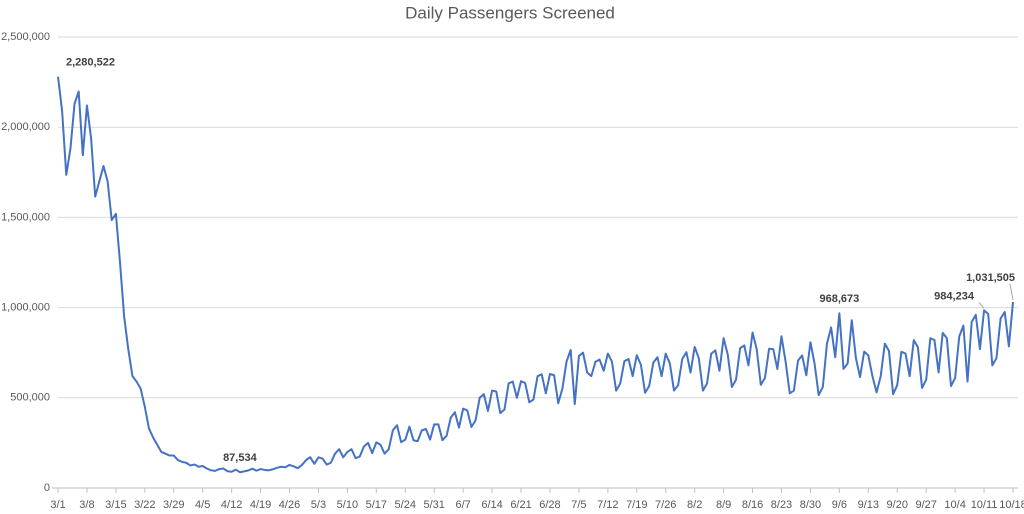 This screenshot has width=1024, height=514. What do you see at coordinates (86, 505) in the screenshot?
I see `x-tick-label: 3/8` at bounding box center [86, 505].